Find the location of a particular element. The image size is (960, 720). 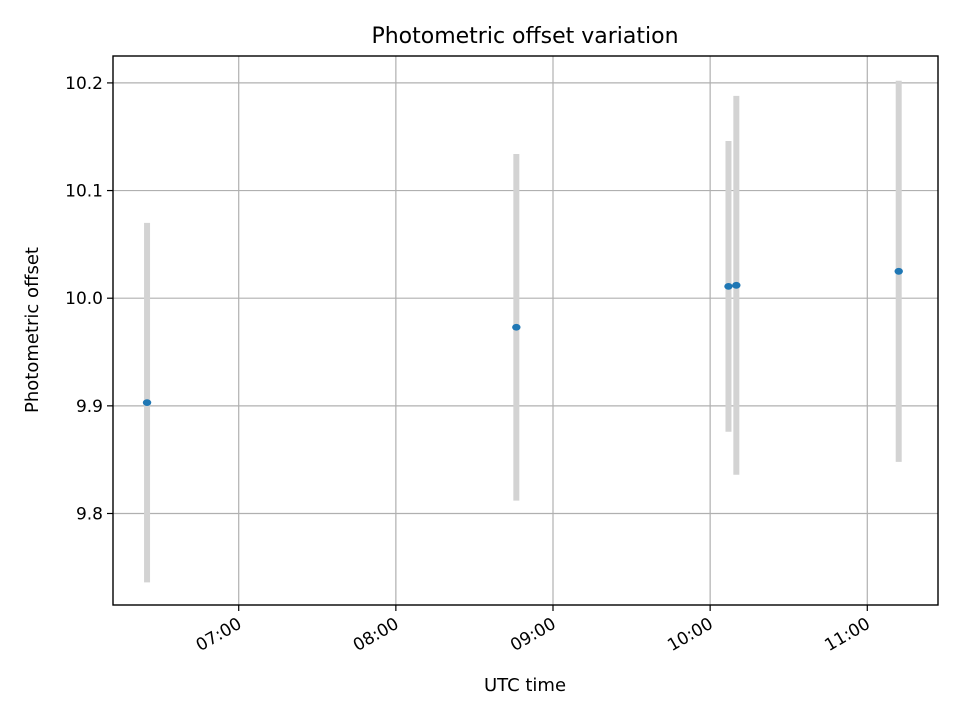

y-tick-label: 10.2 is located at coordinates (84, 84).